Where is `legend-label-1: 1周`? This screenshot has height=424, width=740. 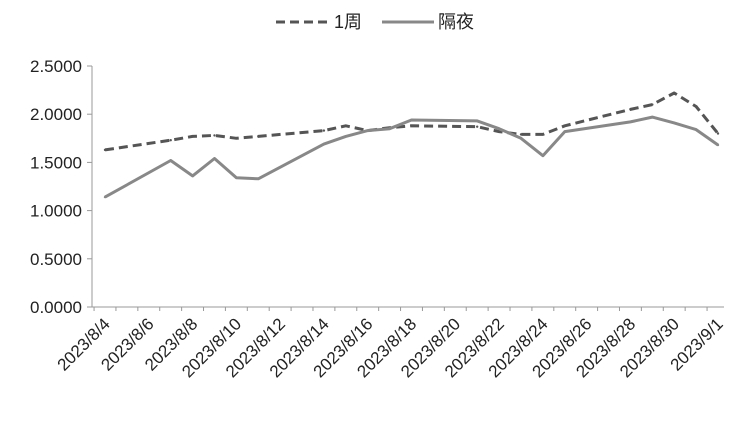 legend-label-1: 1周 is located at coordinates (348, 22).